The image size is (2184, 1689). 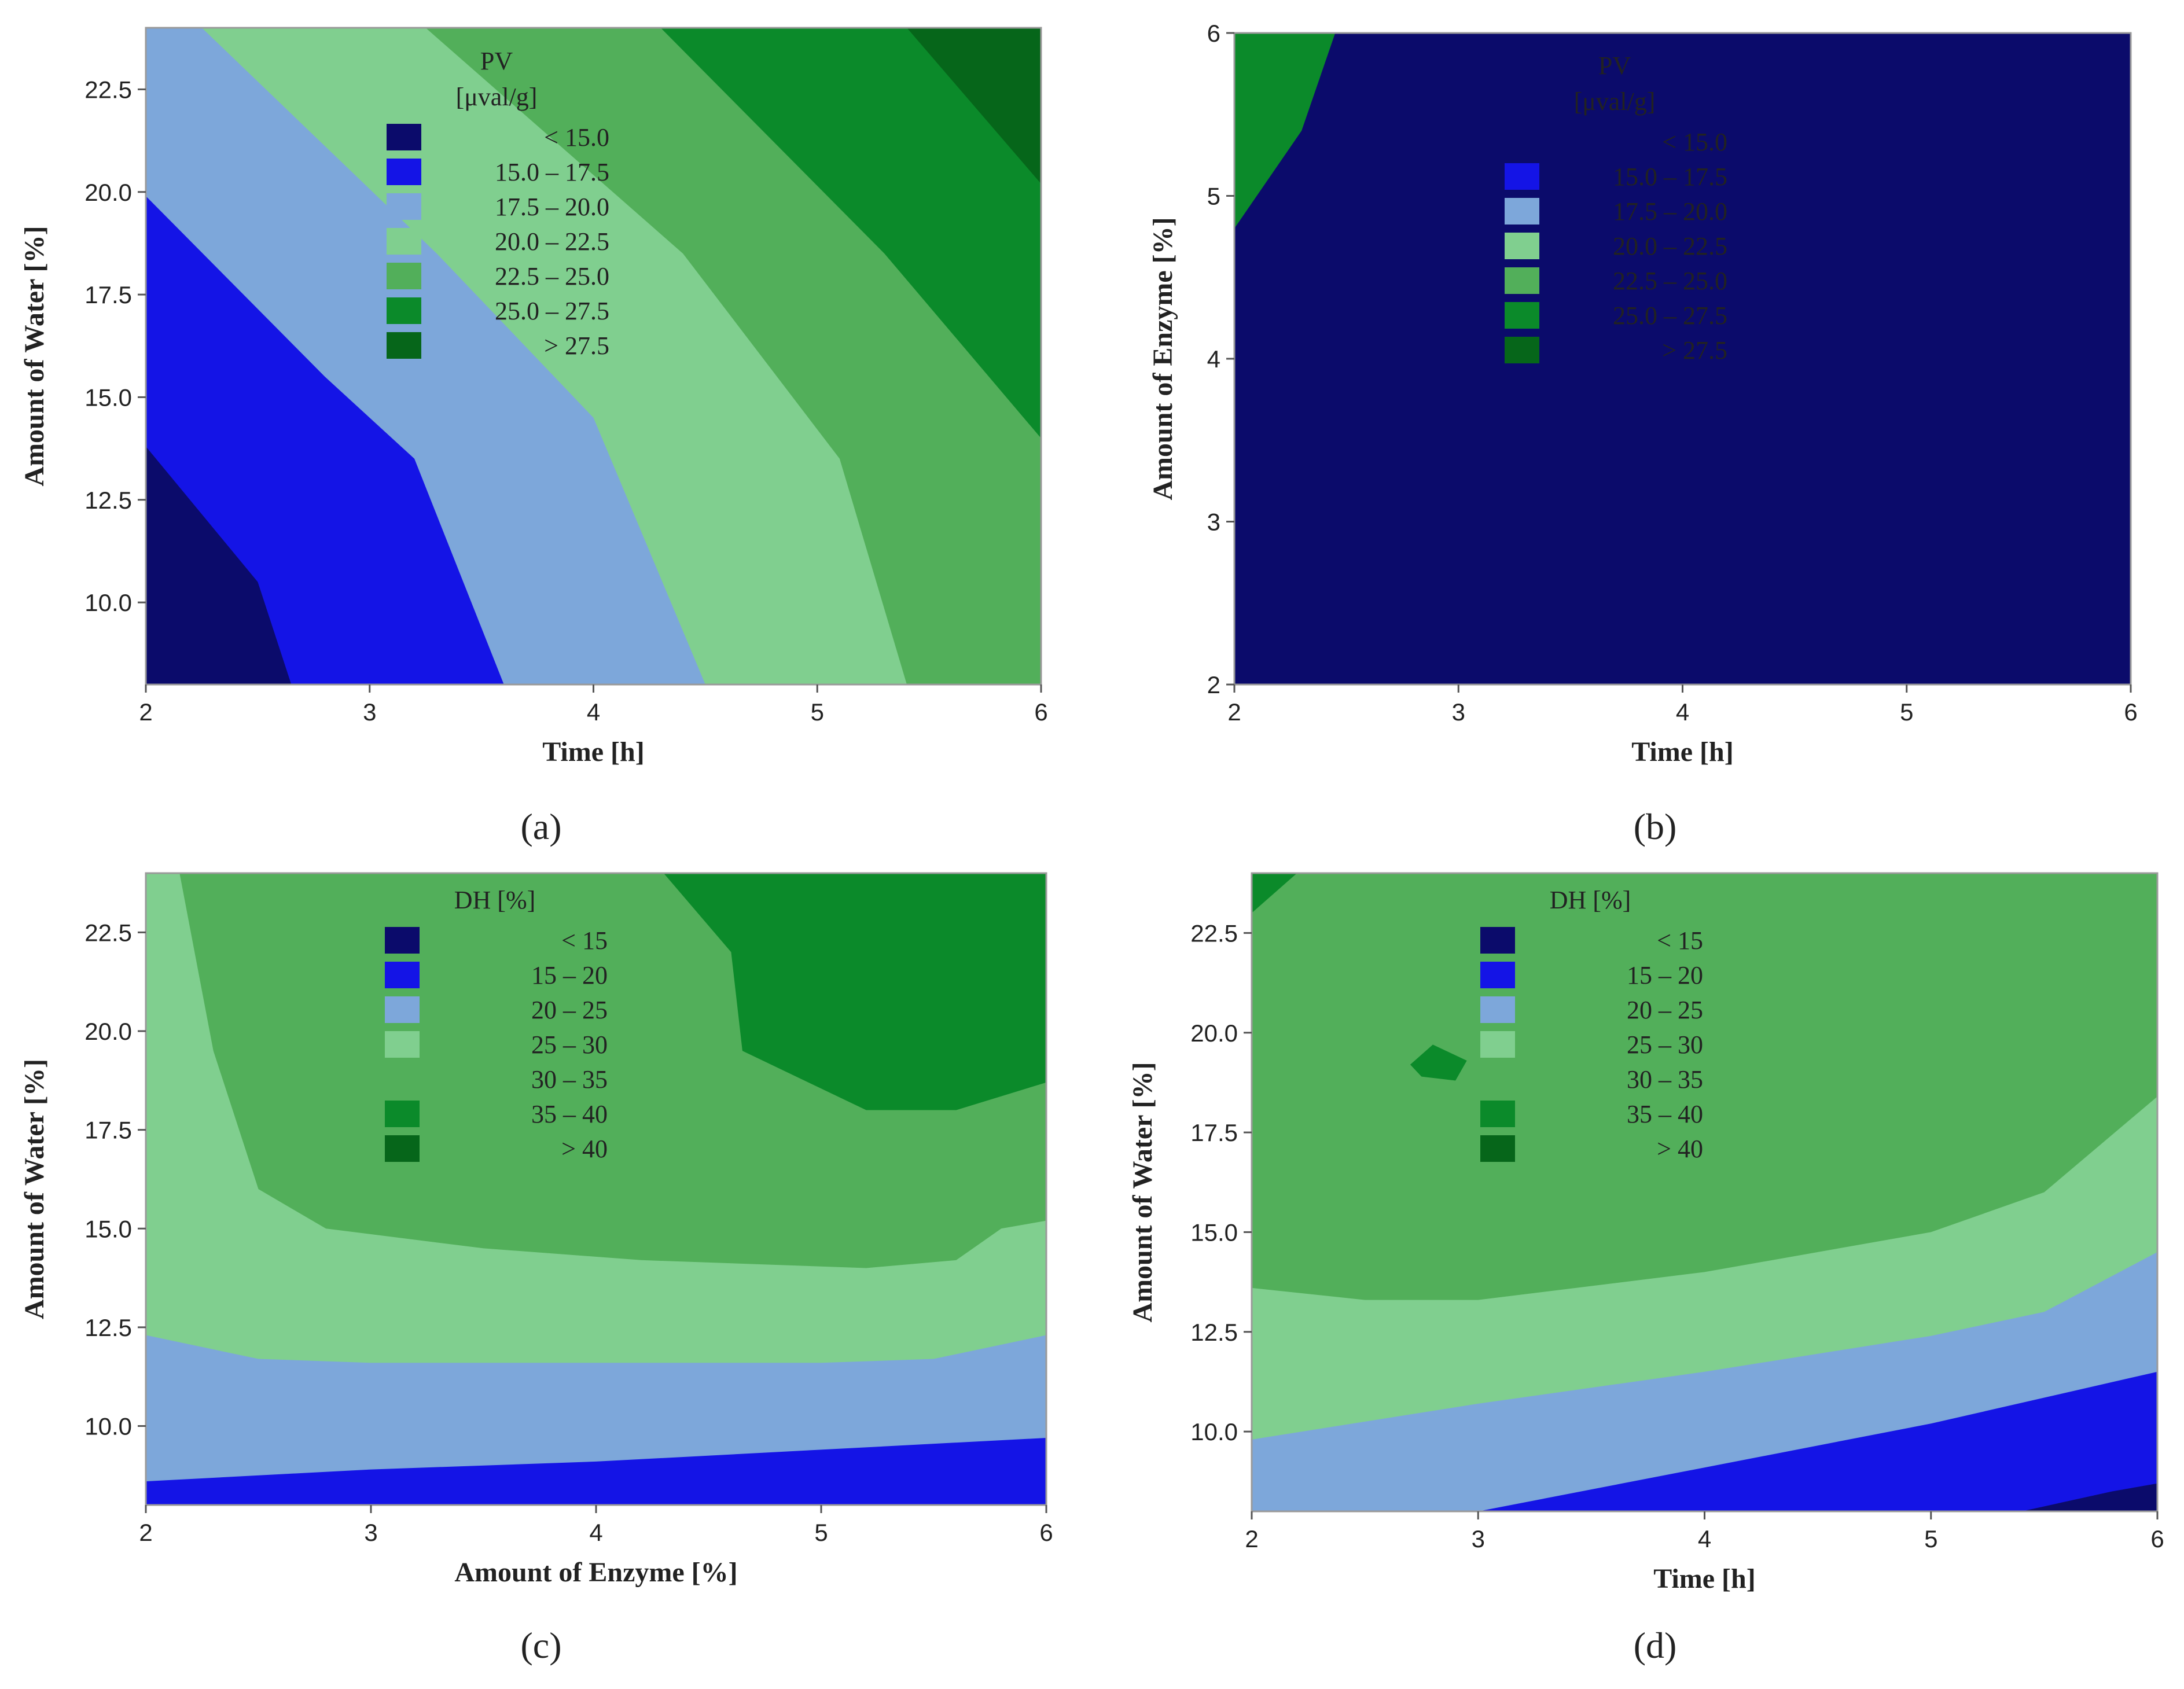 I want to click on panel-caption: (c), so click(x=540, y=1646).